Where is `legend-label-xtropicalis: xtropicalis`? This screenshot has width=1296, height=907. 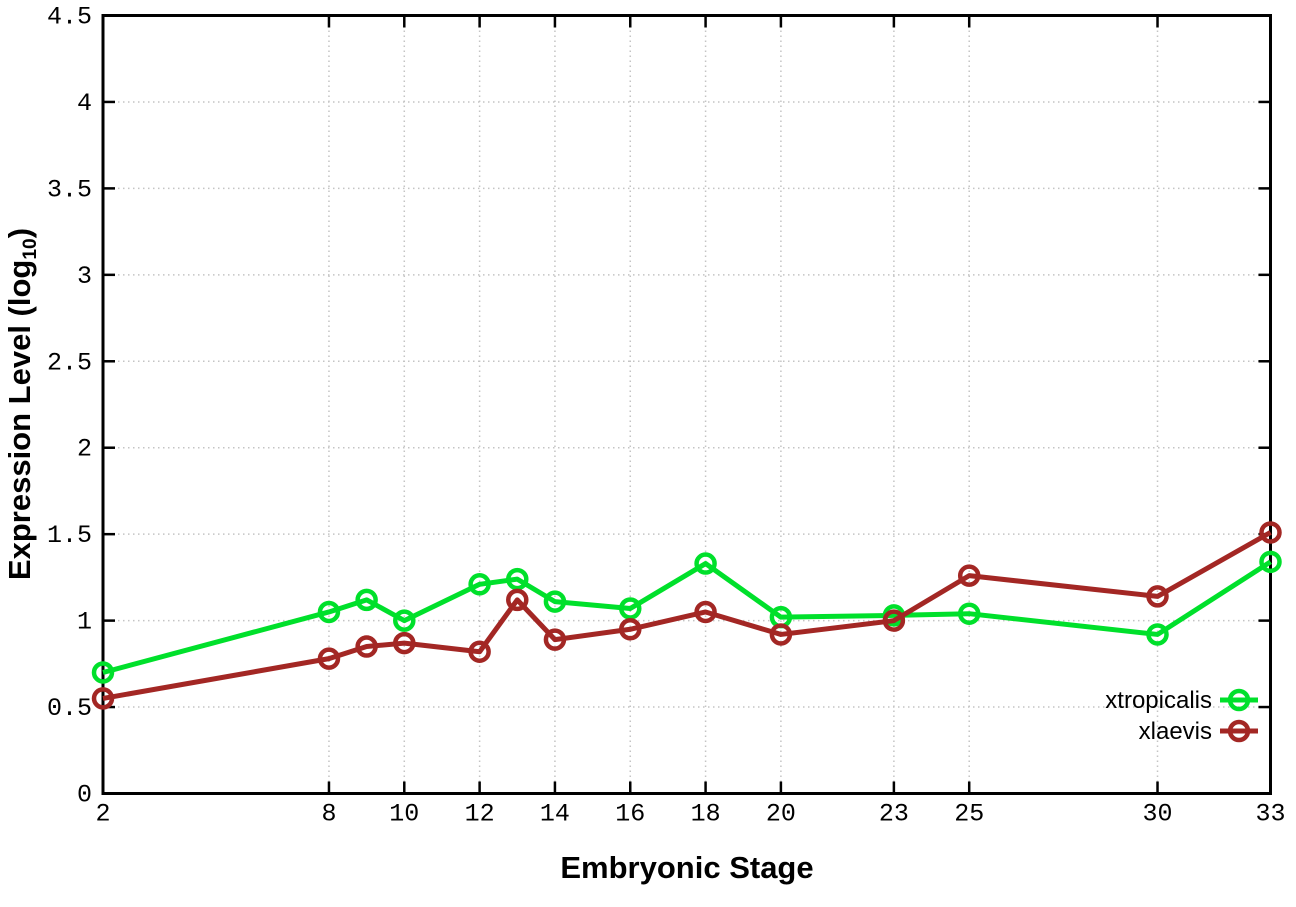
legend-label-xtropicalis: xtropicalis is located at coordinates (1158, 700).